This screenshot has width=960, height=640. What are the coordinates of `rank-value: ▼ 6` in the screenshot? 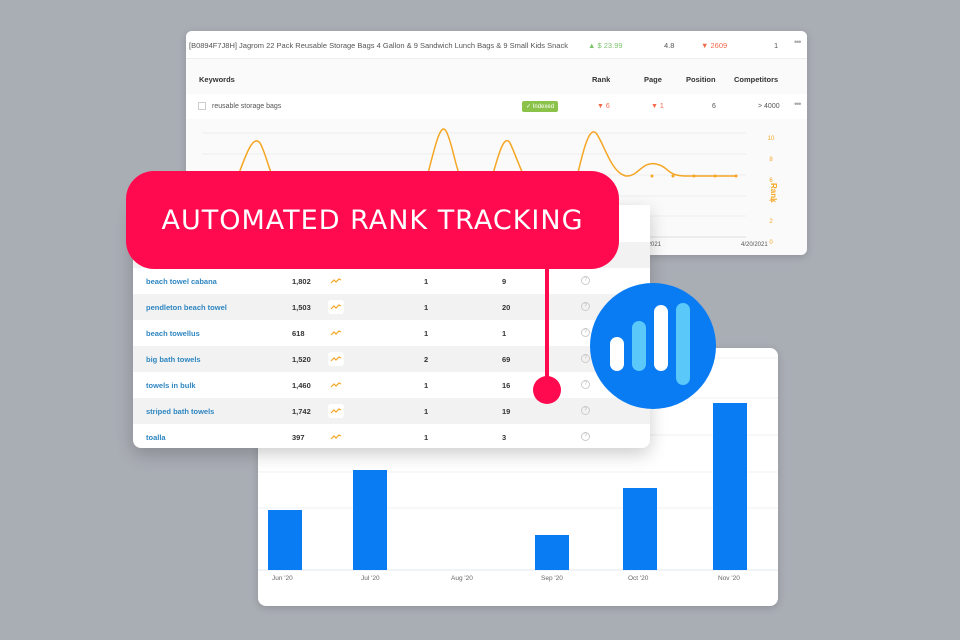 It's located at (603, 106).